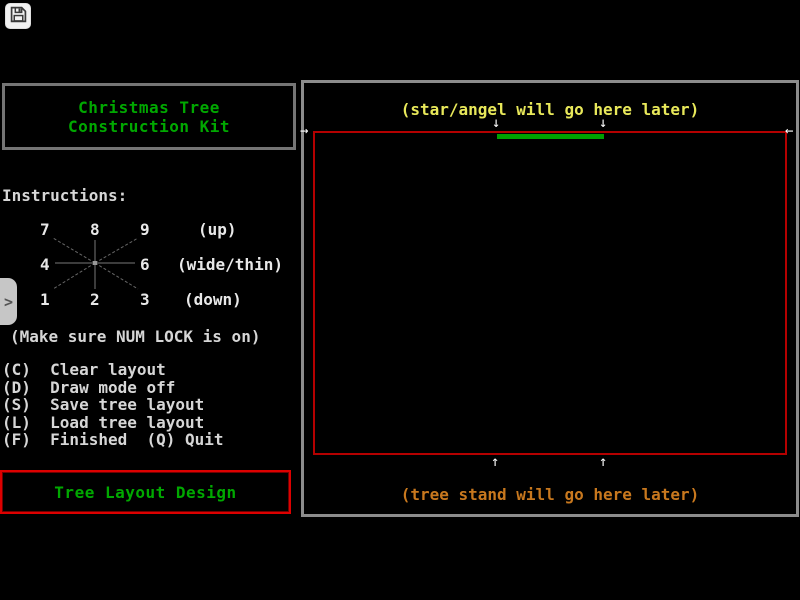 This screenshot has height=600, width=800. I want to click on app-title-line1: Christmas Tree, so click(149, 107).